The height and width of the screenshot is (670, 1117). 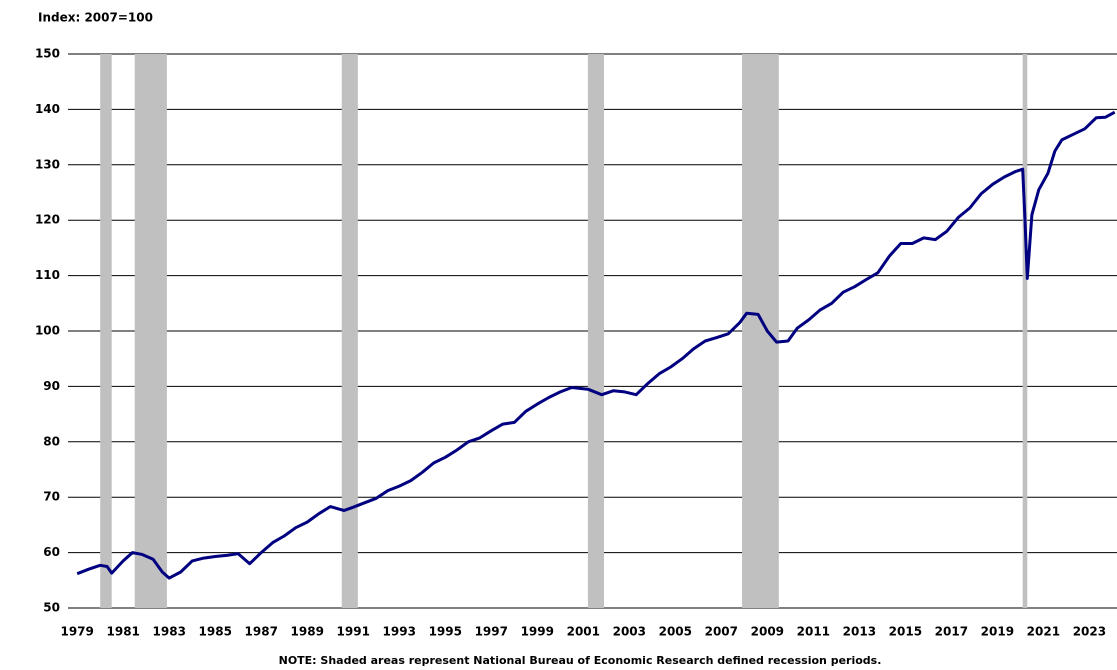 What do you see at coordinates (951, 632) in the screenshot?
I see `x-tick-label: 2017` at bounding box center [951, 632].